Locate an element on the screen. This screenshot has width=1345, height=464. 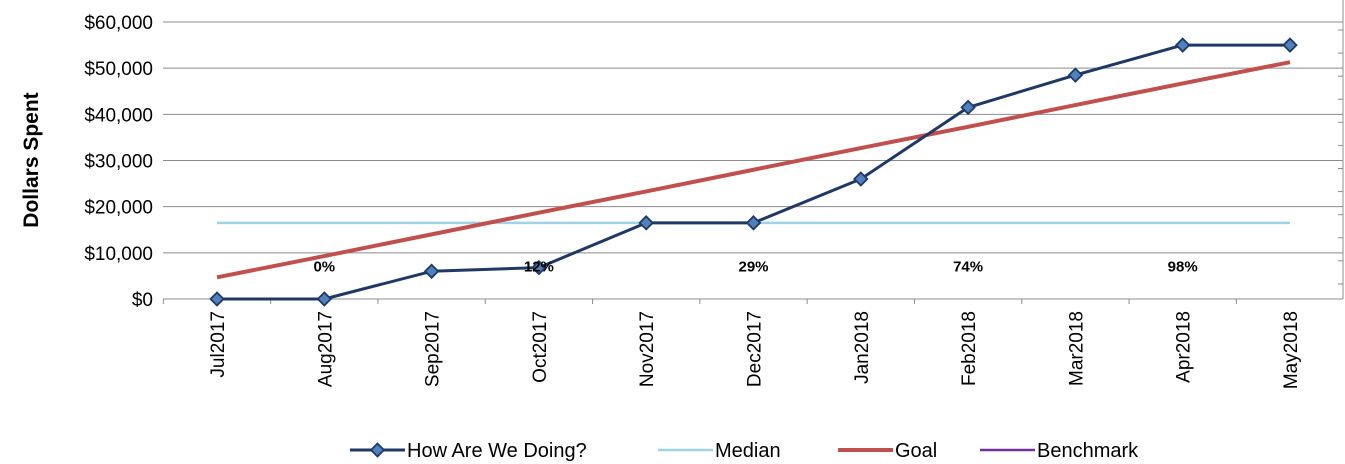
x-tick-label: Oct2017 is located at coordinates (540, 347).